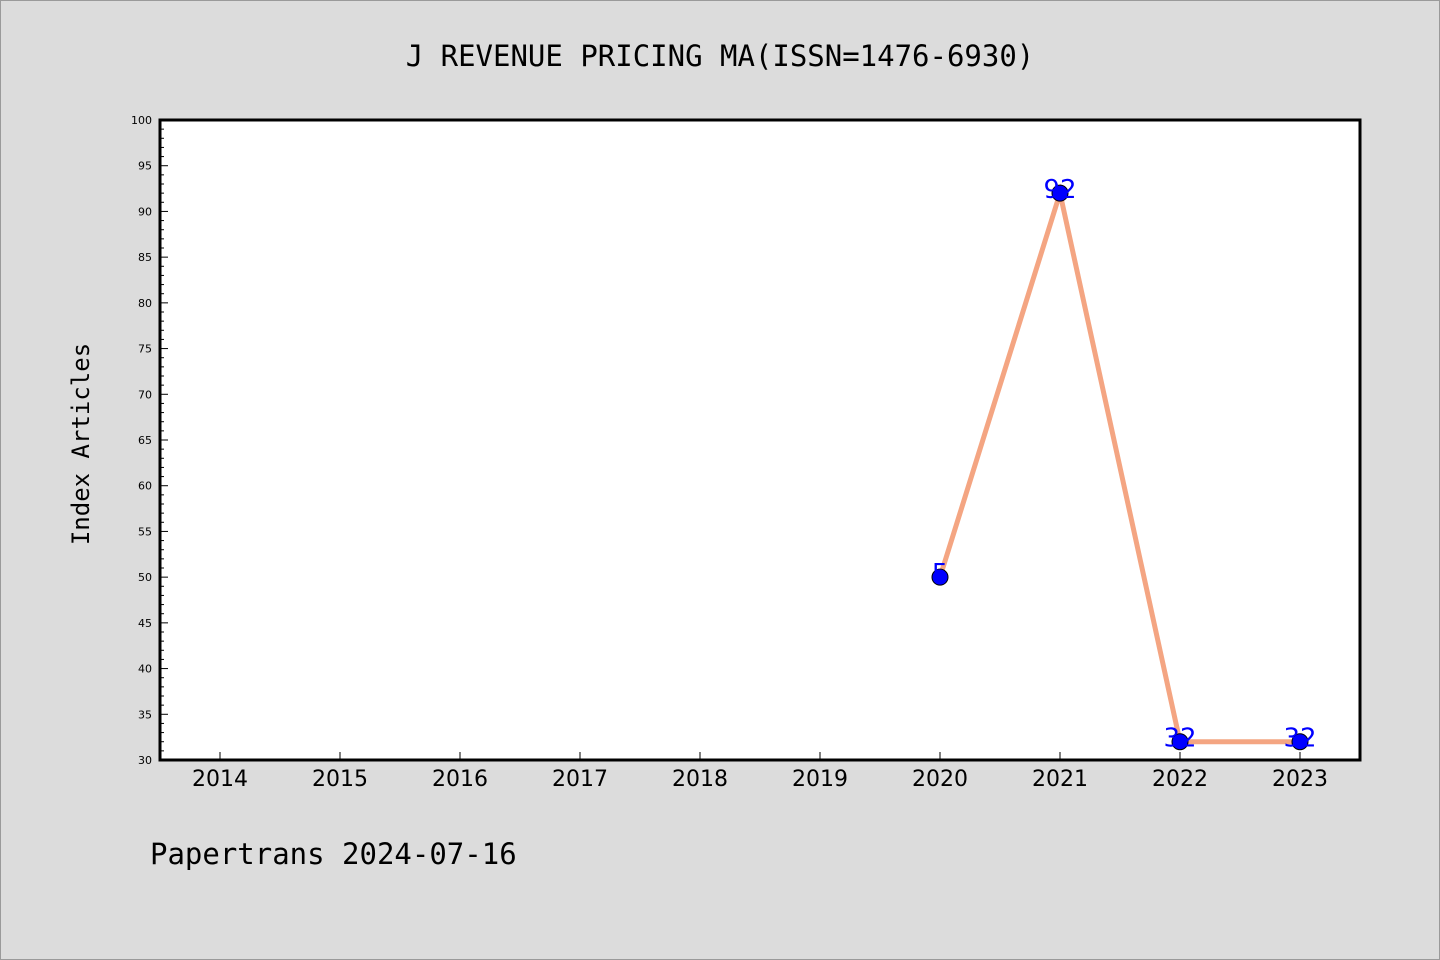 The width and height of the screenshot is (1440, 960). Describe the element at coordinates (340, 779) in the screenshot. I see `x-tick-label: 2015` at that location.